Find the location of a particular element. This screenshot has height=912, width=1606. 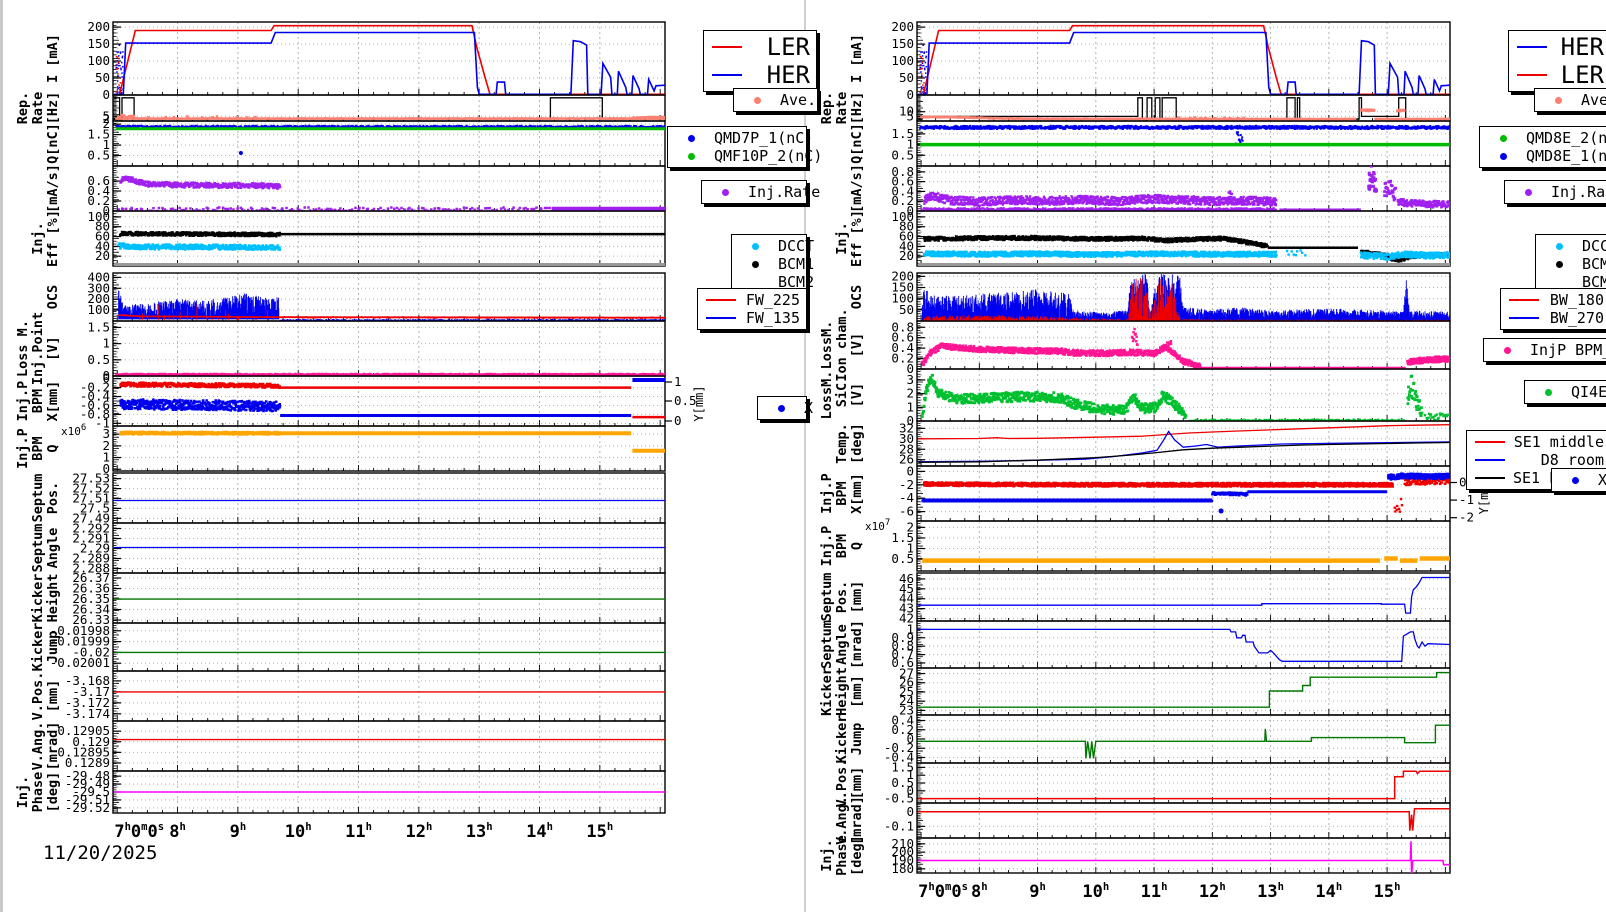

y-tick-label: -0.02 is located at coordinates (91, 651).